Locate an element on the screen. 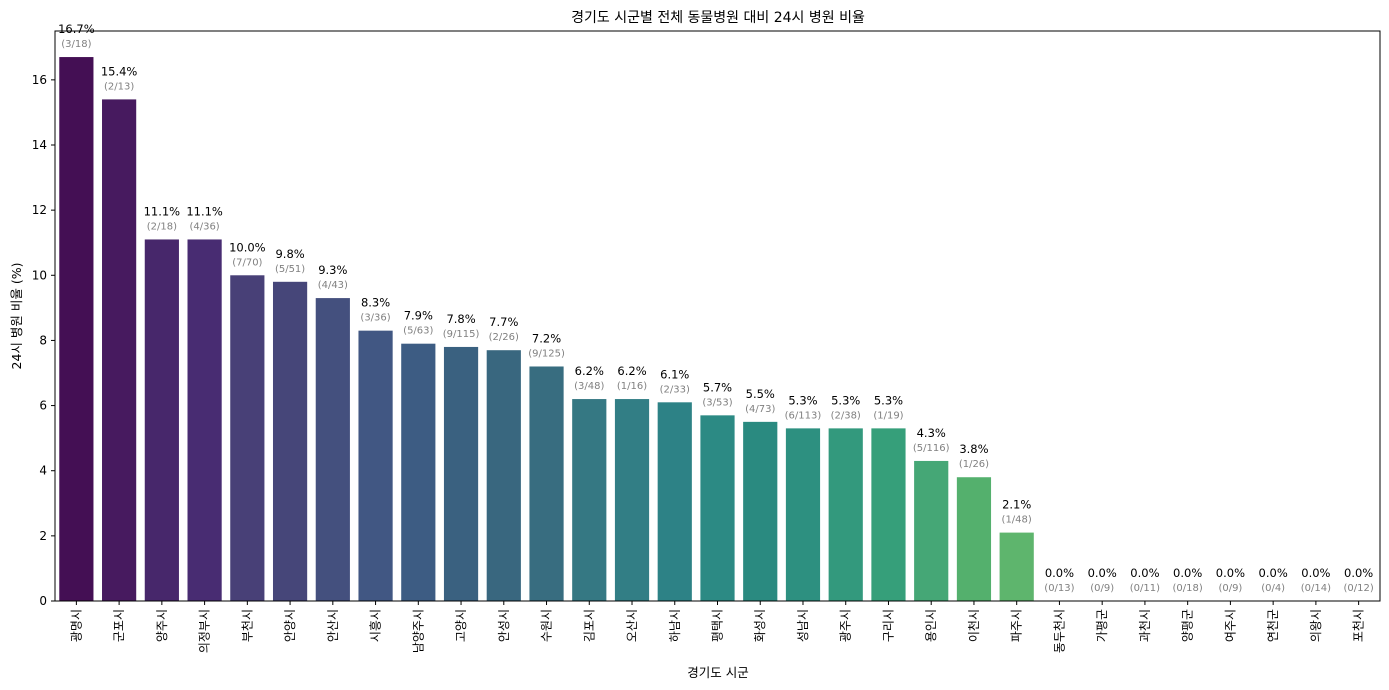 This screenshot has width=1389, height=690. y-tick-label: 4 is located at coordinates (43, 471).